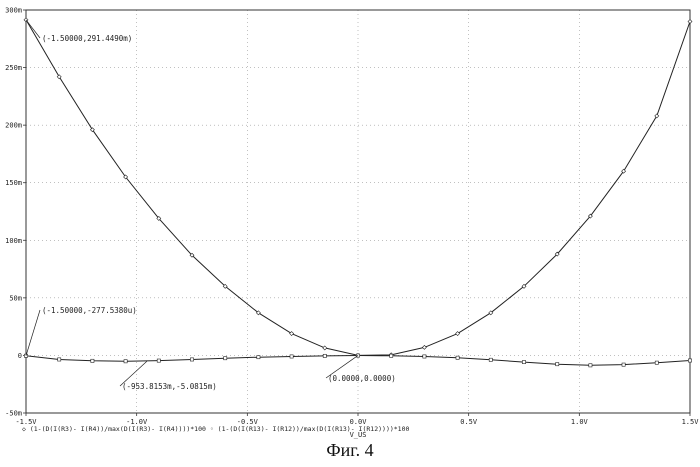 The image size is (700, 467). Describe the element at coordinates (13, 414) in the screenshot. I see `y-tick-label: -50m` at that location.